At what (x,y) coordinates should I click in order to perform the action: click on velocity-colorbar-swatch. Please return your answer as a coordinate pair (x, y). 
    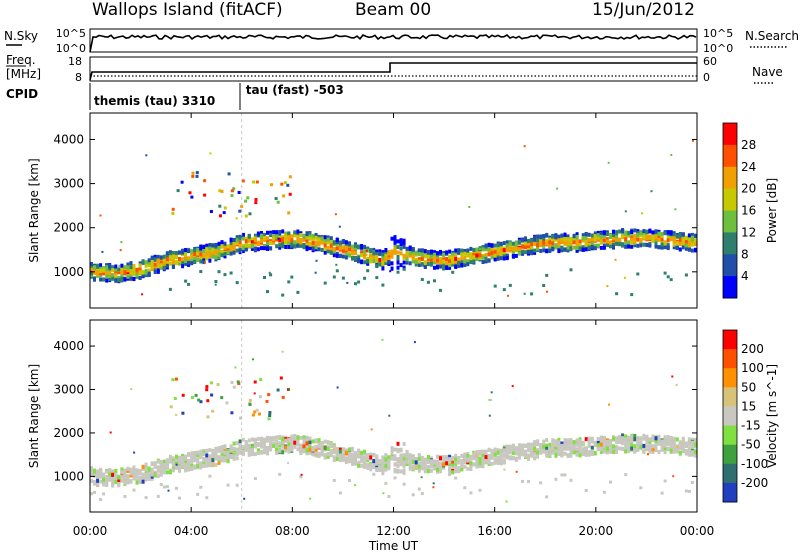
    Looking at the image, I should click on (730, 416).